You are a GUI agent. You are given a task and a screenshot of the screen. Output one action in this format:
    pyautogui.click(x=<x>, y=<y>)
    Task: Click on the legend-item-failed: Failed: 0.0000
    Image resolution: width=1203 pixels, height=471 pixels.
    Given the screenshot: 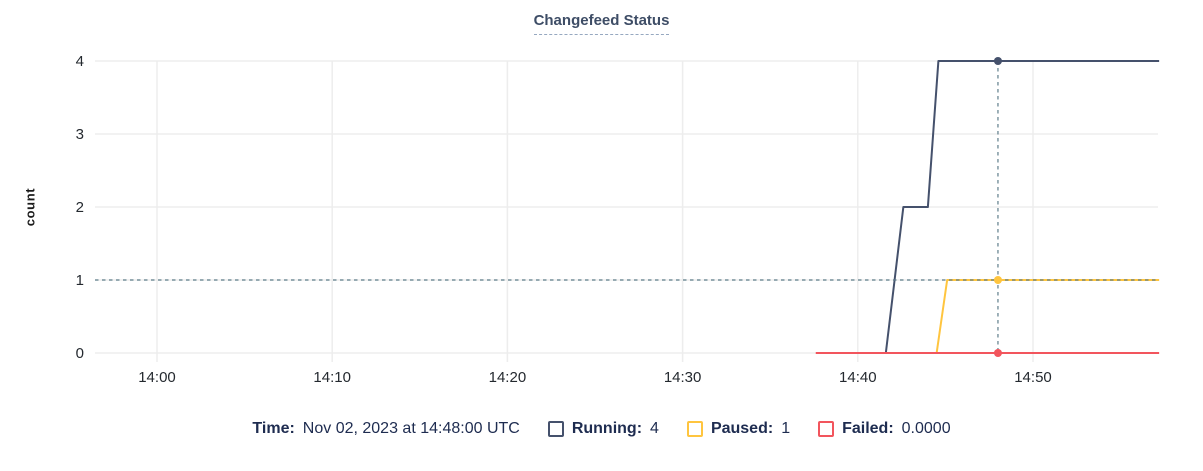 What is the action you would take?
    pyautogui.click(x=884, y=429)
    